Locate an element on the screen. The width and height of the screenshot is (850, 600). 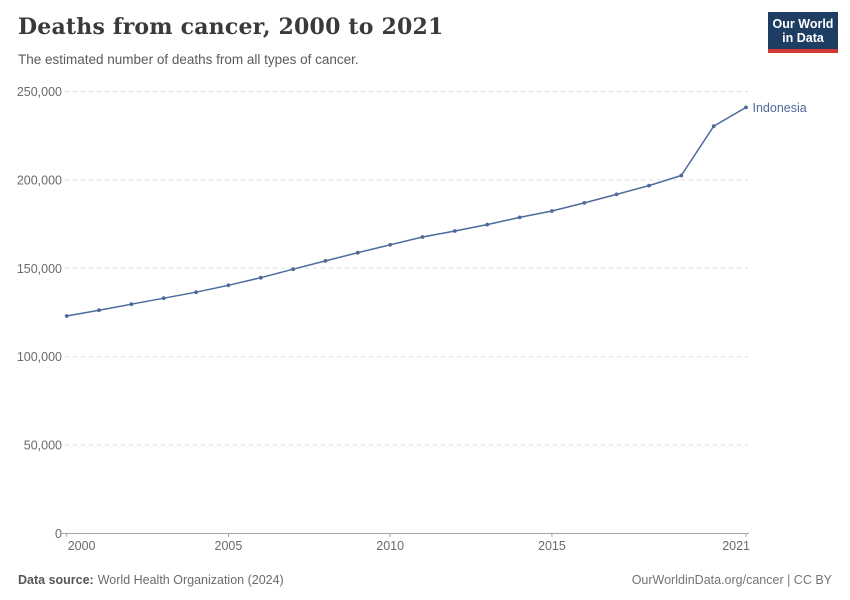
y-tick-label: 200,000 is located at coordinates (39, 180).